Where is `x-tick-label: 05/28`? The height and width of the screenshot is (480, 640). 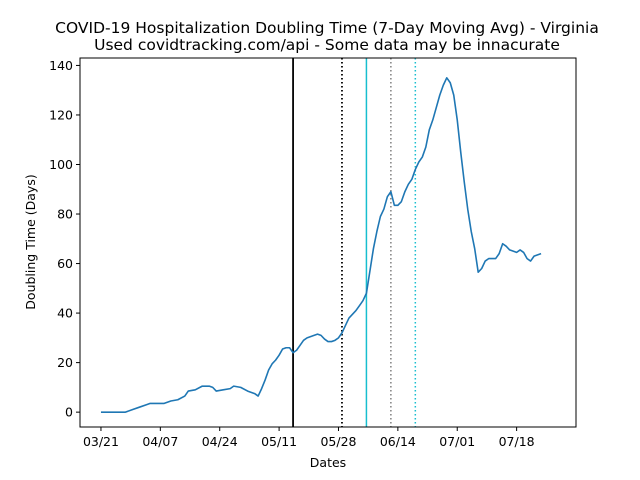 x-tick-label: 05/28 is located at coordinates (338, 441).